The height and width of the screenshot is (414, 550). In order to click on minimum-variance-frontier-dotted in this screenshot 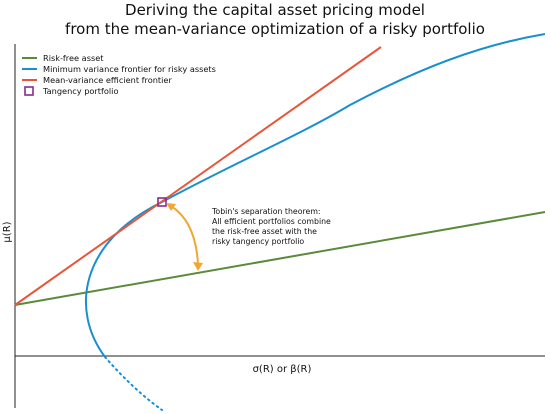, I will do `click(133, 383)`.